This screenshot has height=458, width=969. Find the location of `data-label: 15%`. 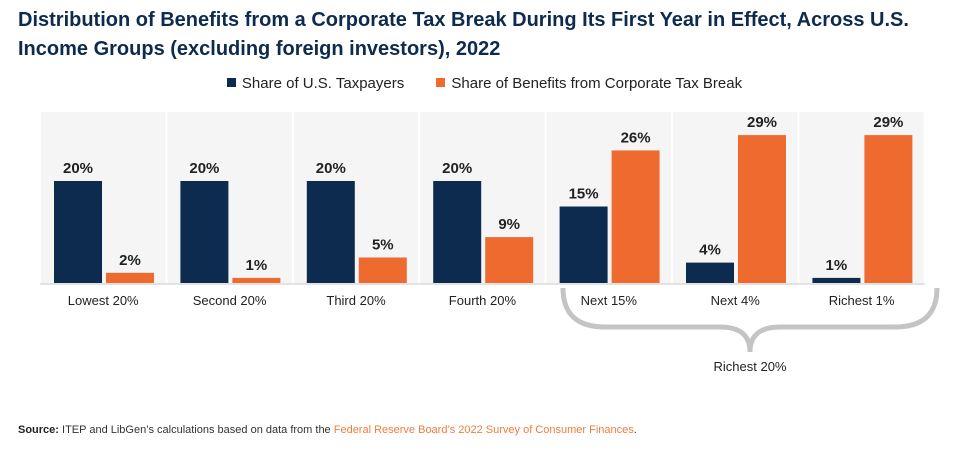

data-label: 15% is located at coordinates (584, 194).